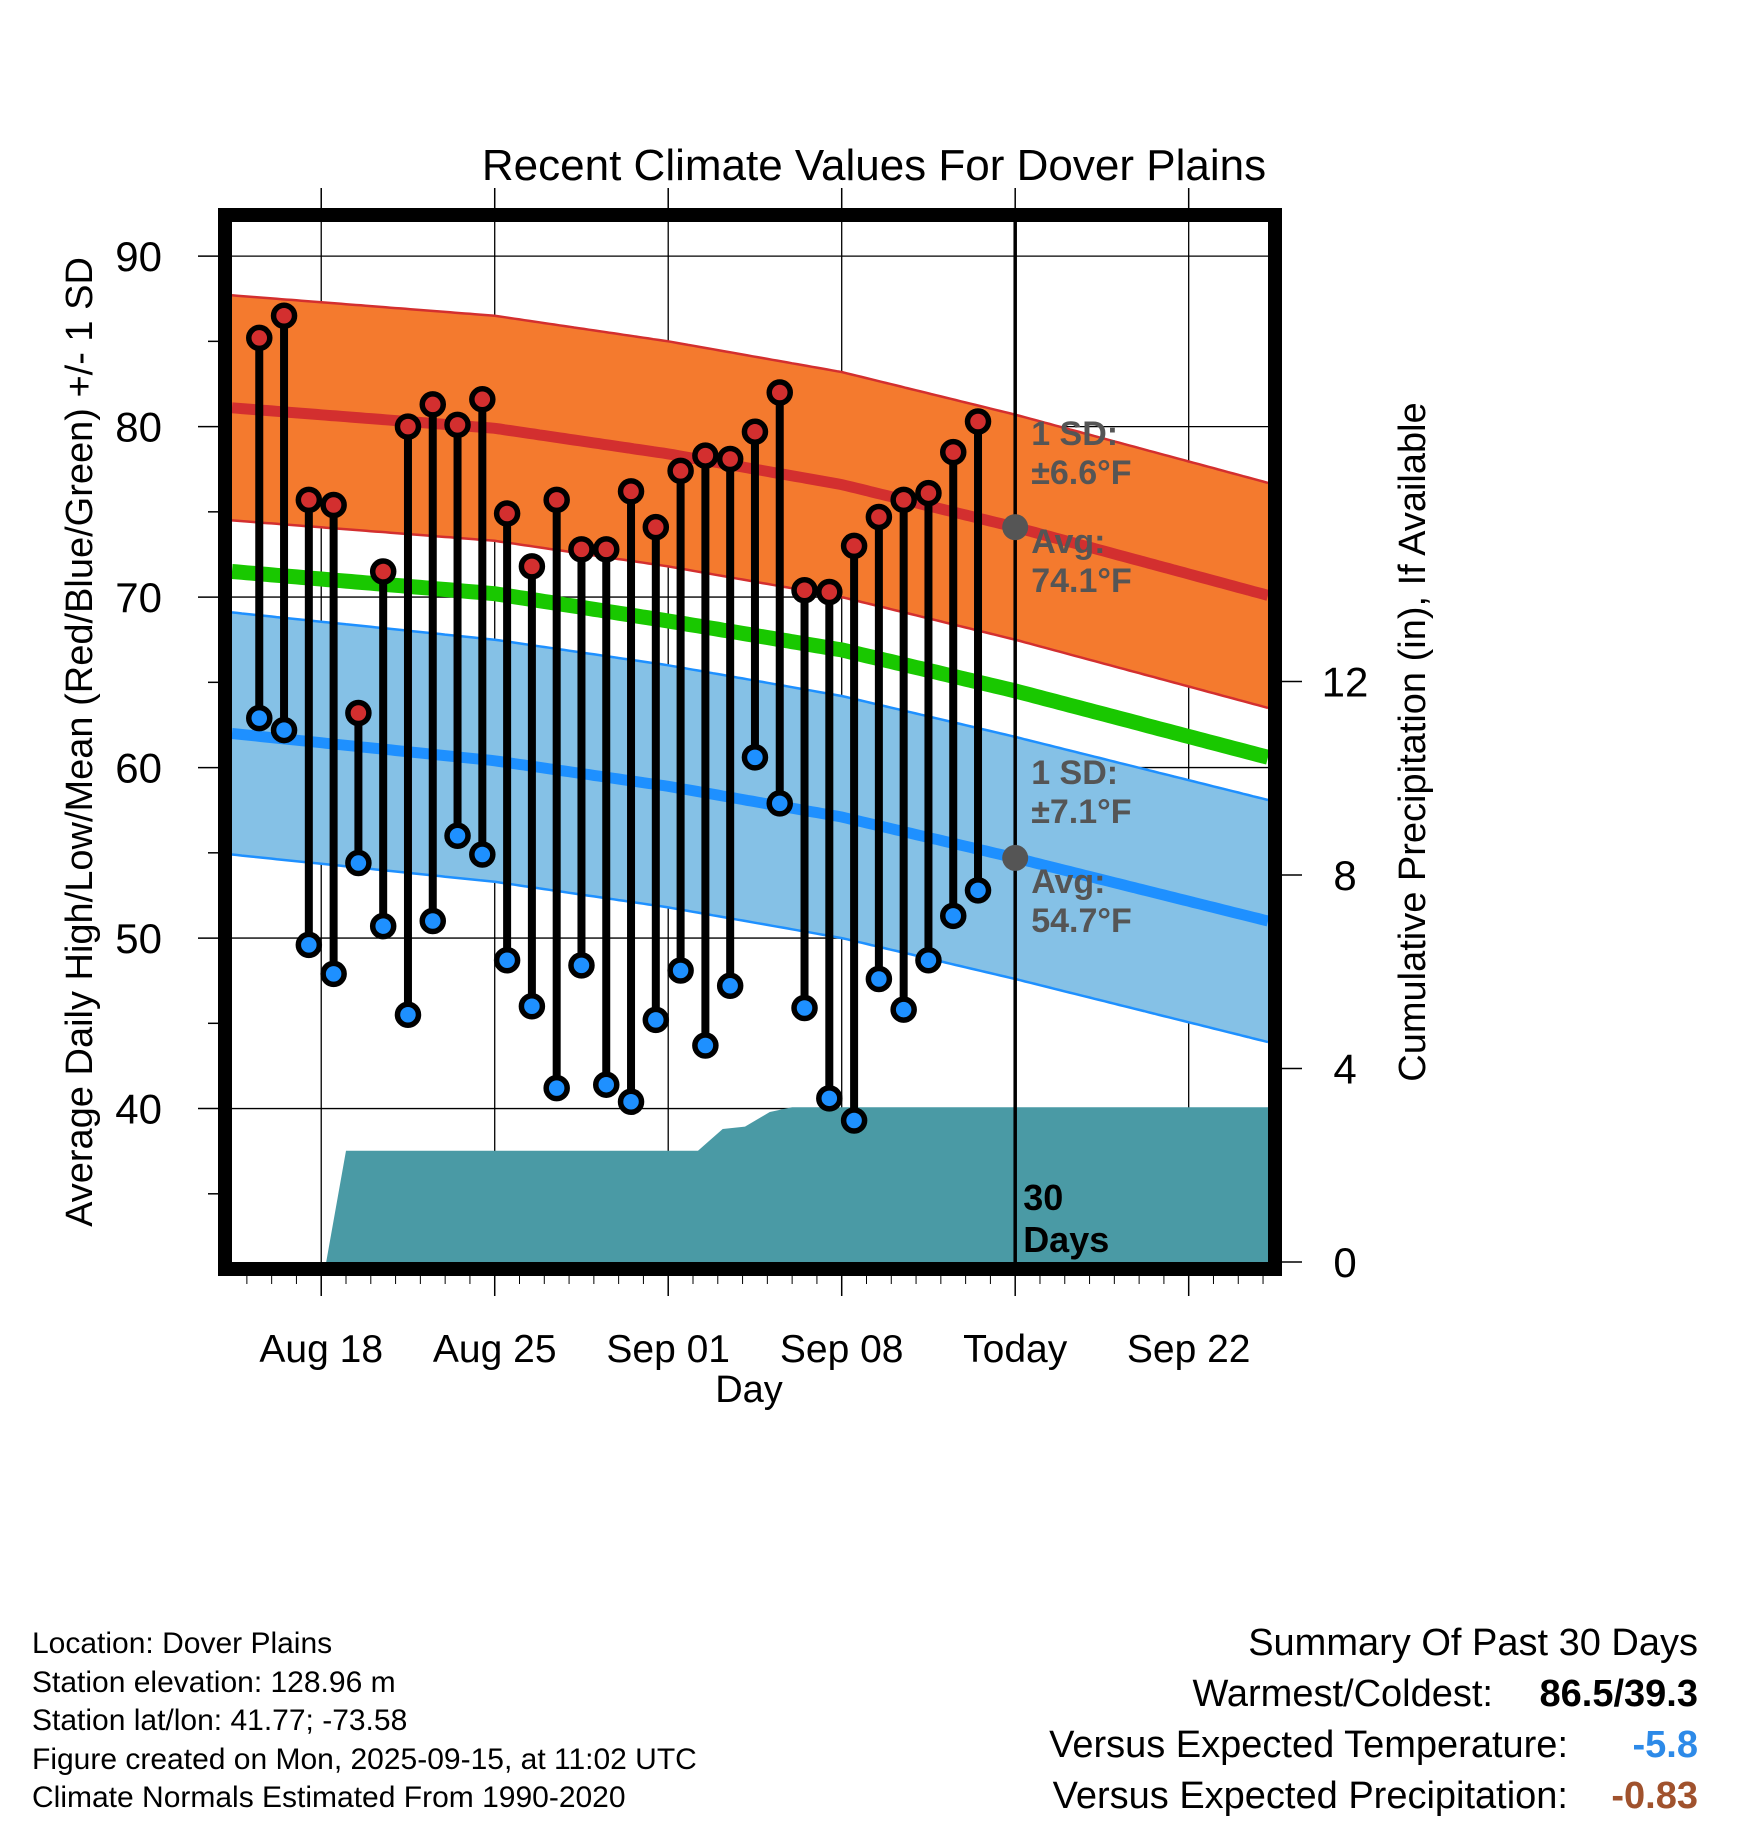  I want to click on y2-tick-label-8: 8, so click(1344, 875).